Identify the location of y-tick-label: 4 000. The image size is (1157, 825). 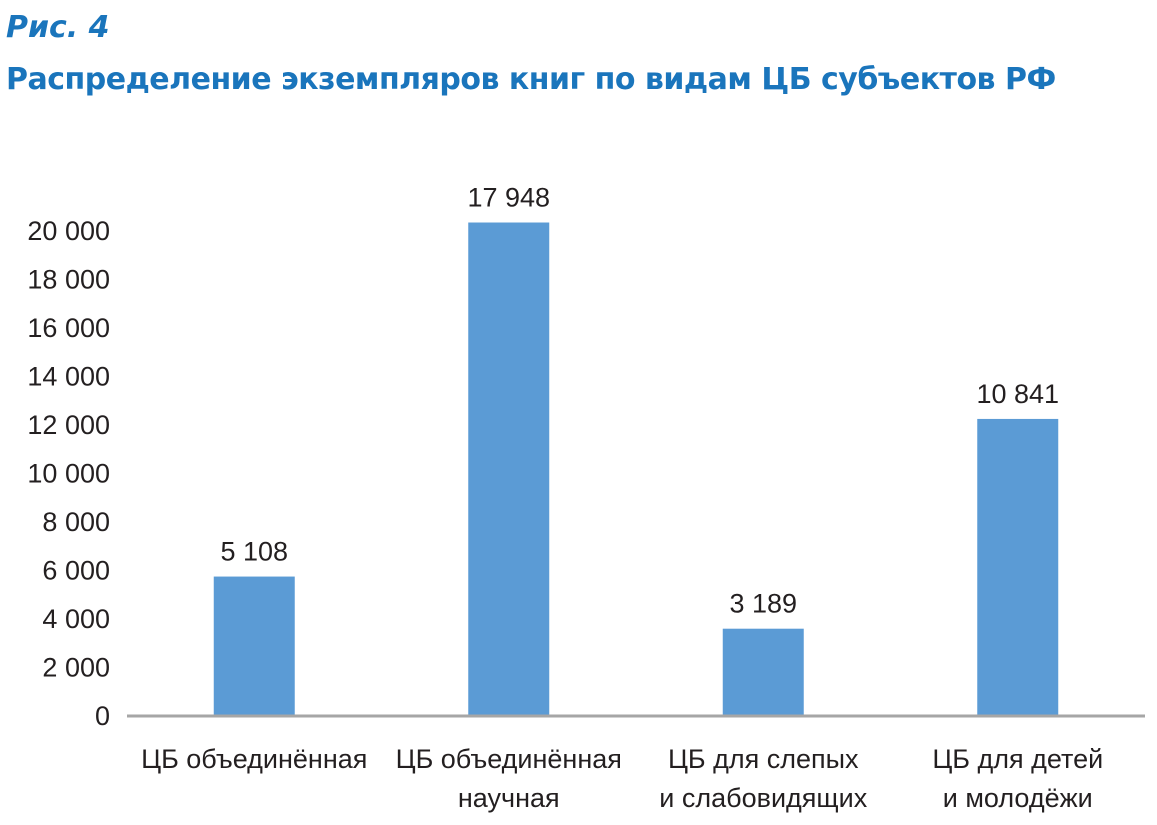
(76, 619).